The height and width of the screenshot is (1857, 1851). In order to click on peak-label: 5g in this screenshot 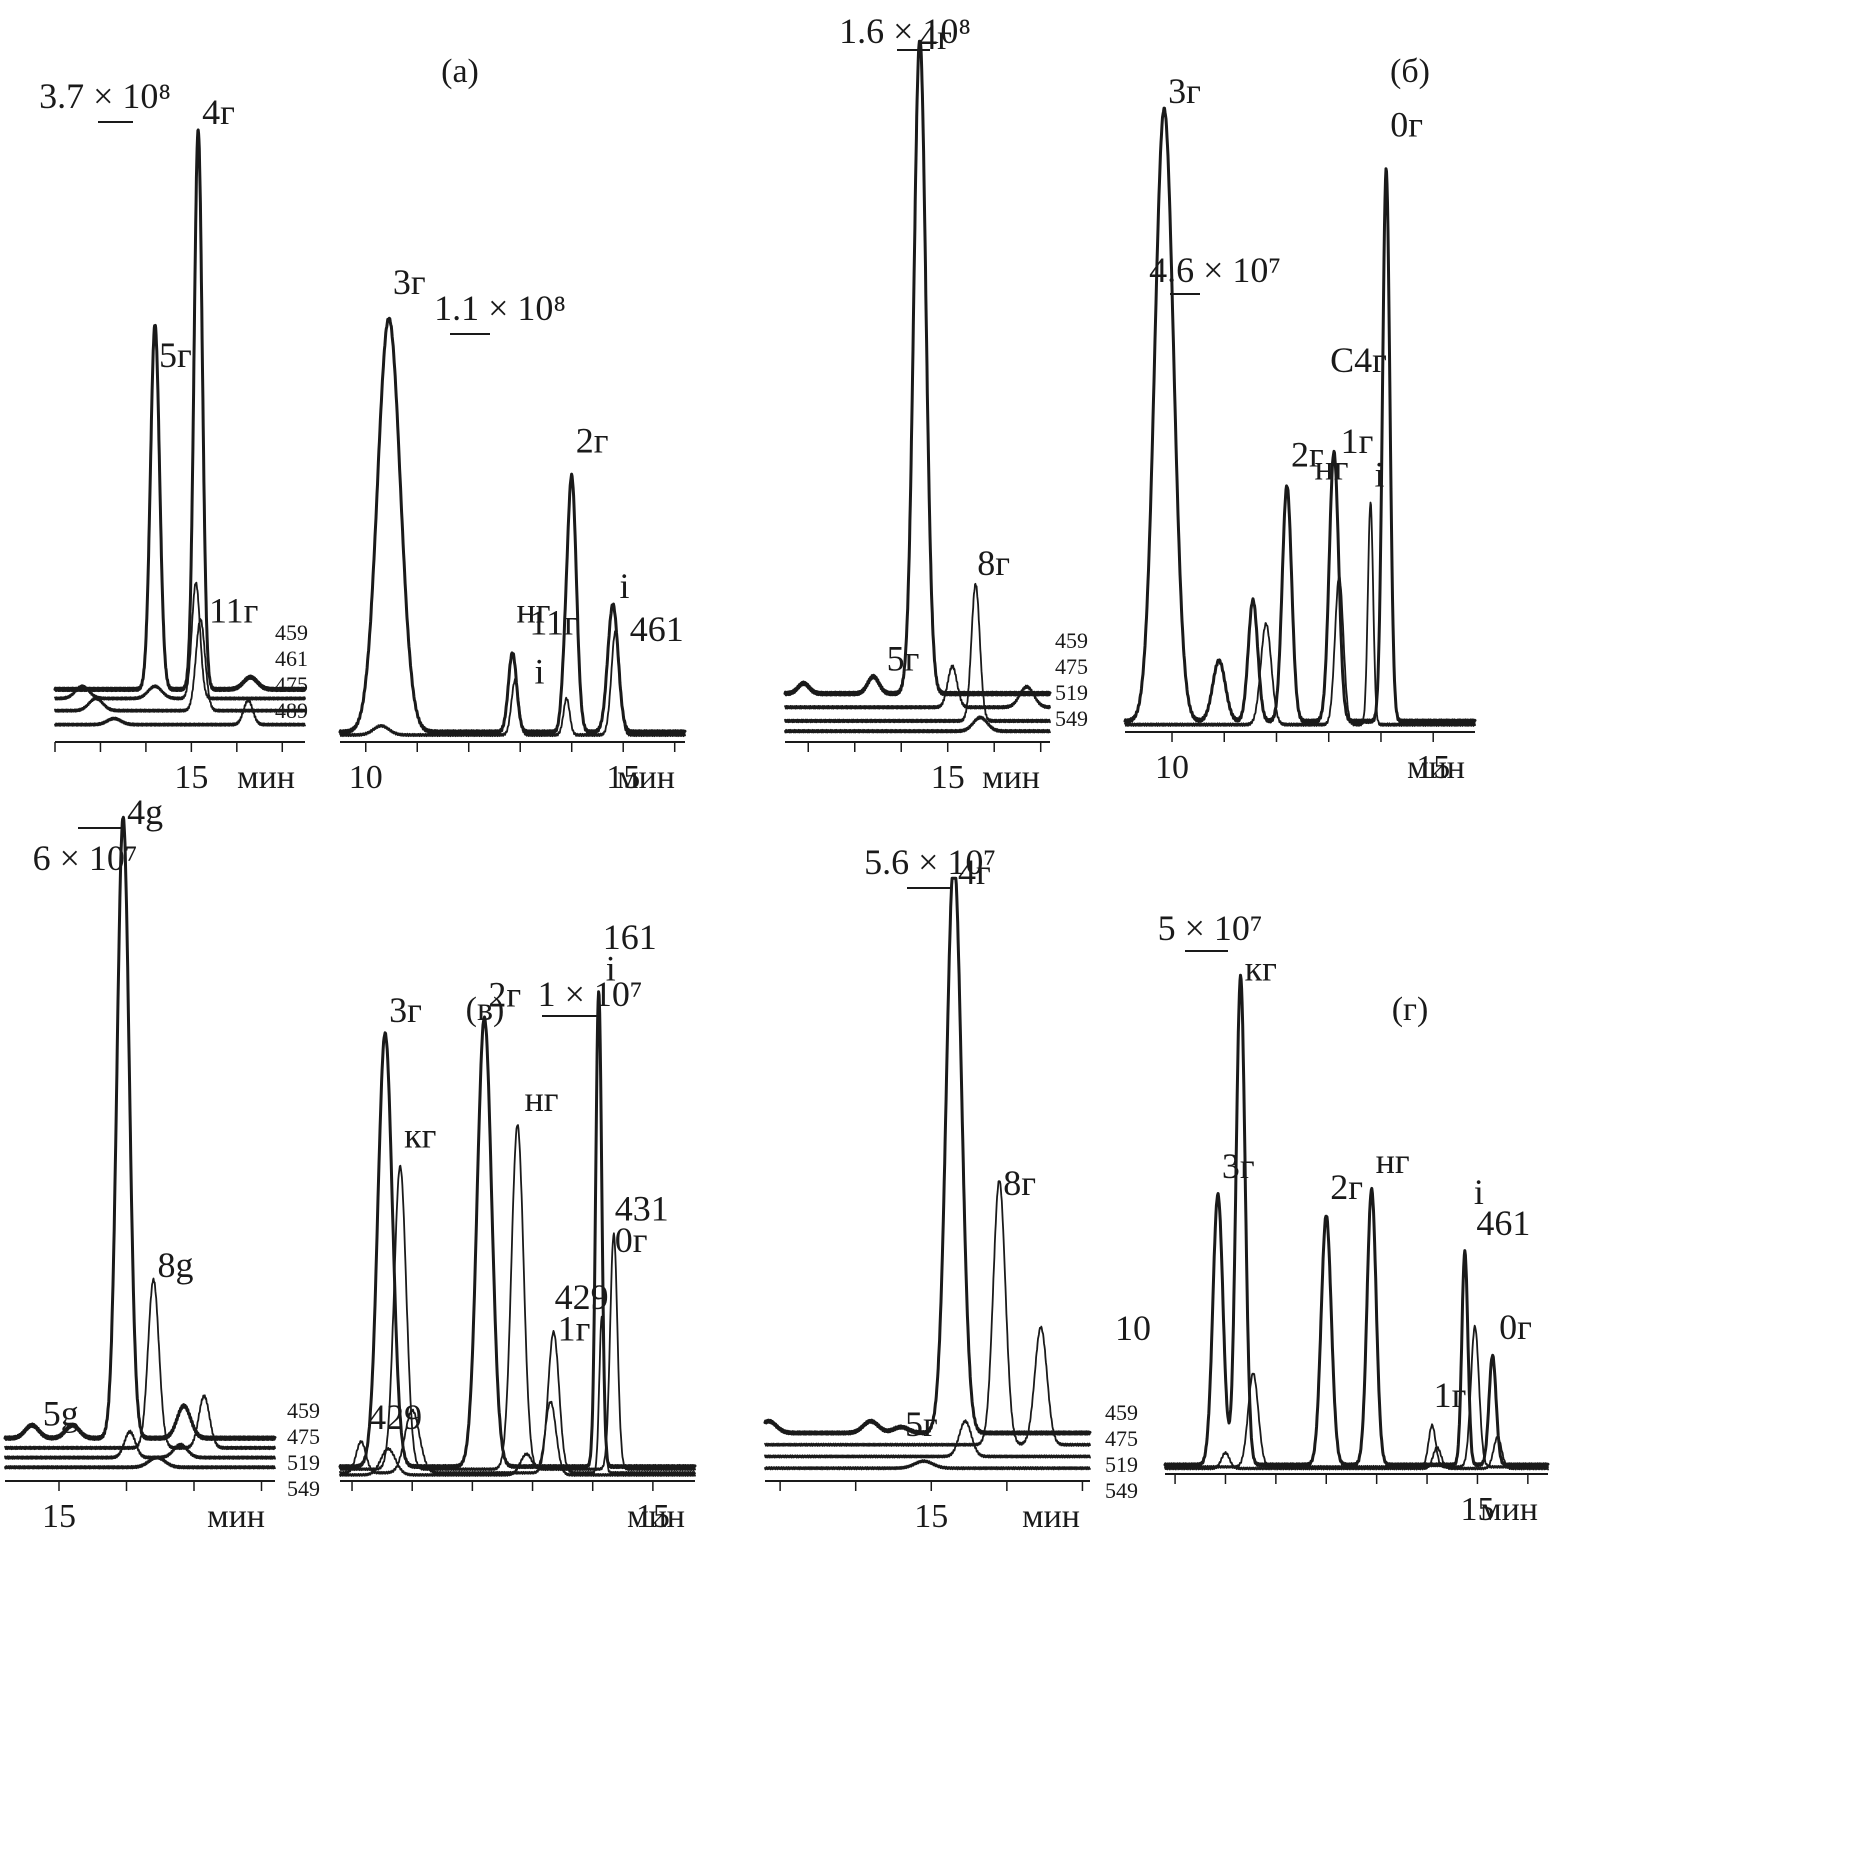, I will do `click(61, 1414)`.